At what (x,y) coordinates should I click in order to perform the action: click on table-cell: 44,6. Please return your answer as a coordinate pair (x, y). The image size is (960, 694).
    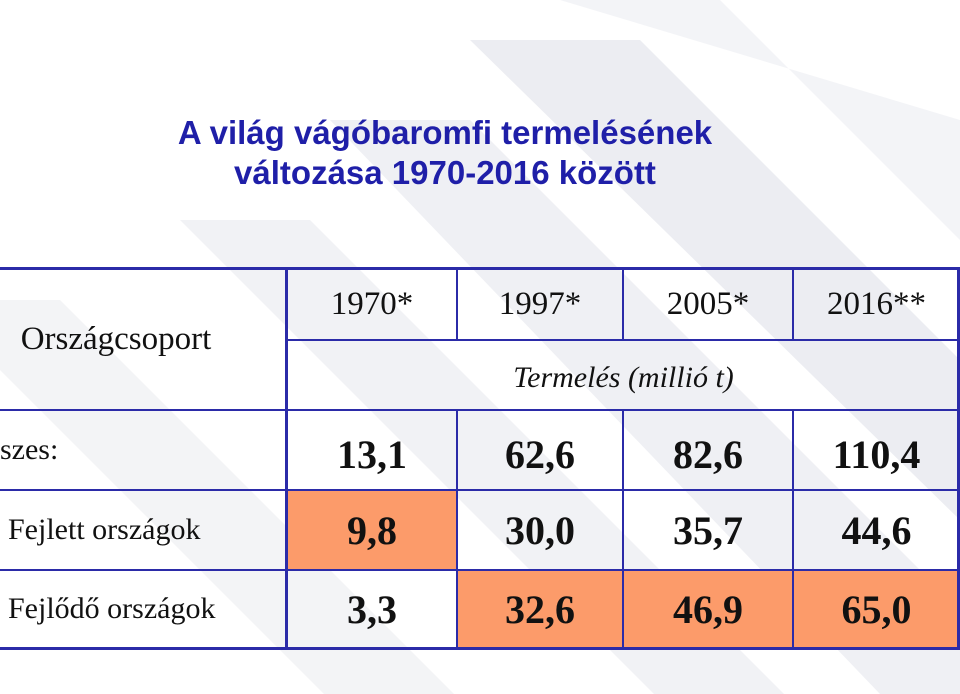
    Looking at the image, I should click on (876, 530).